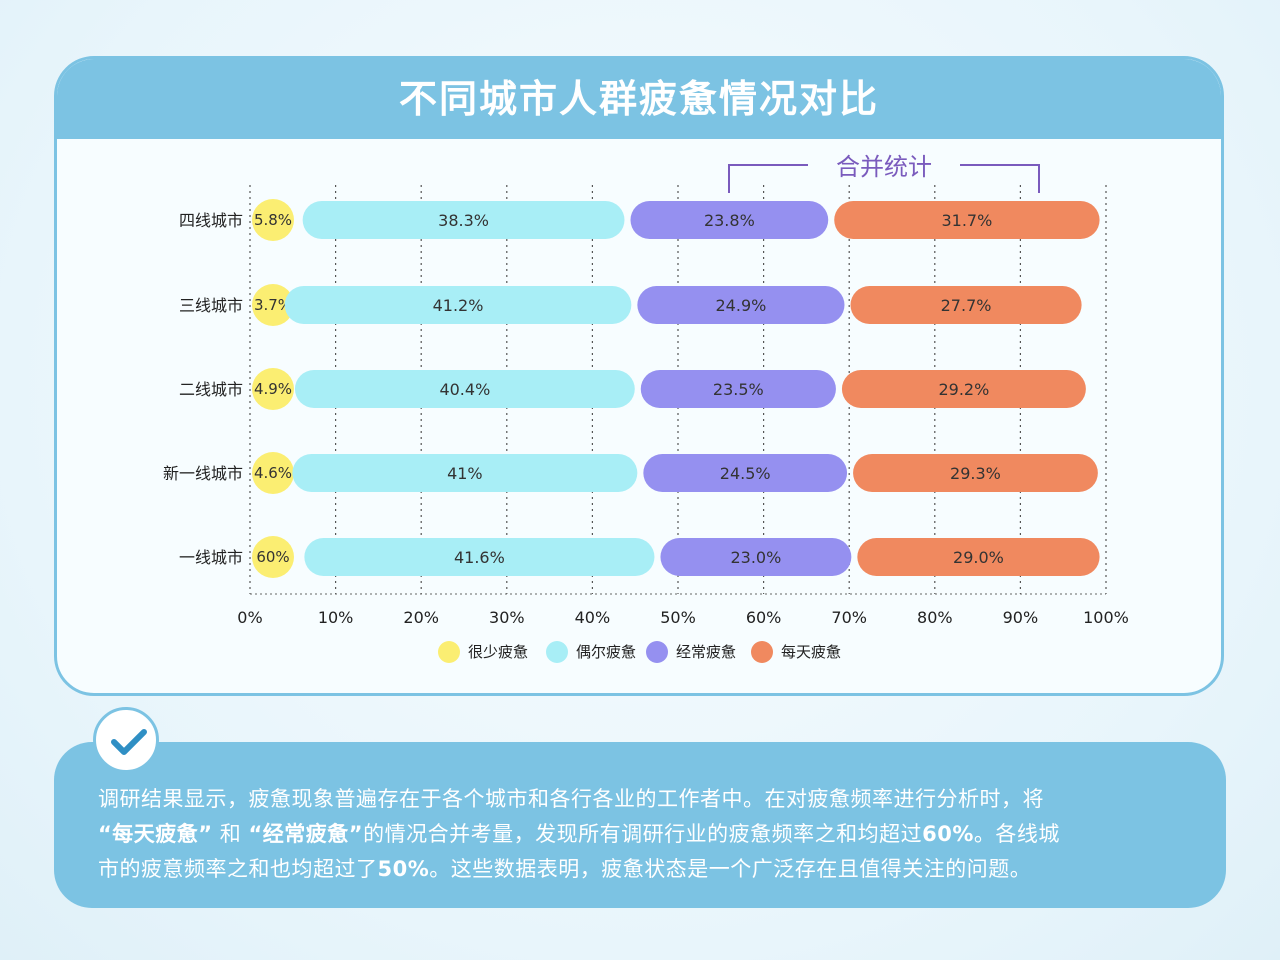 Image resolution: width=1280 pixels, height=960 pixels. I want to click on category-label: 新一线城市, so click(203, 473).